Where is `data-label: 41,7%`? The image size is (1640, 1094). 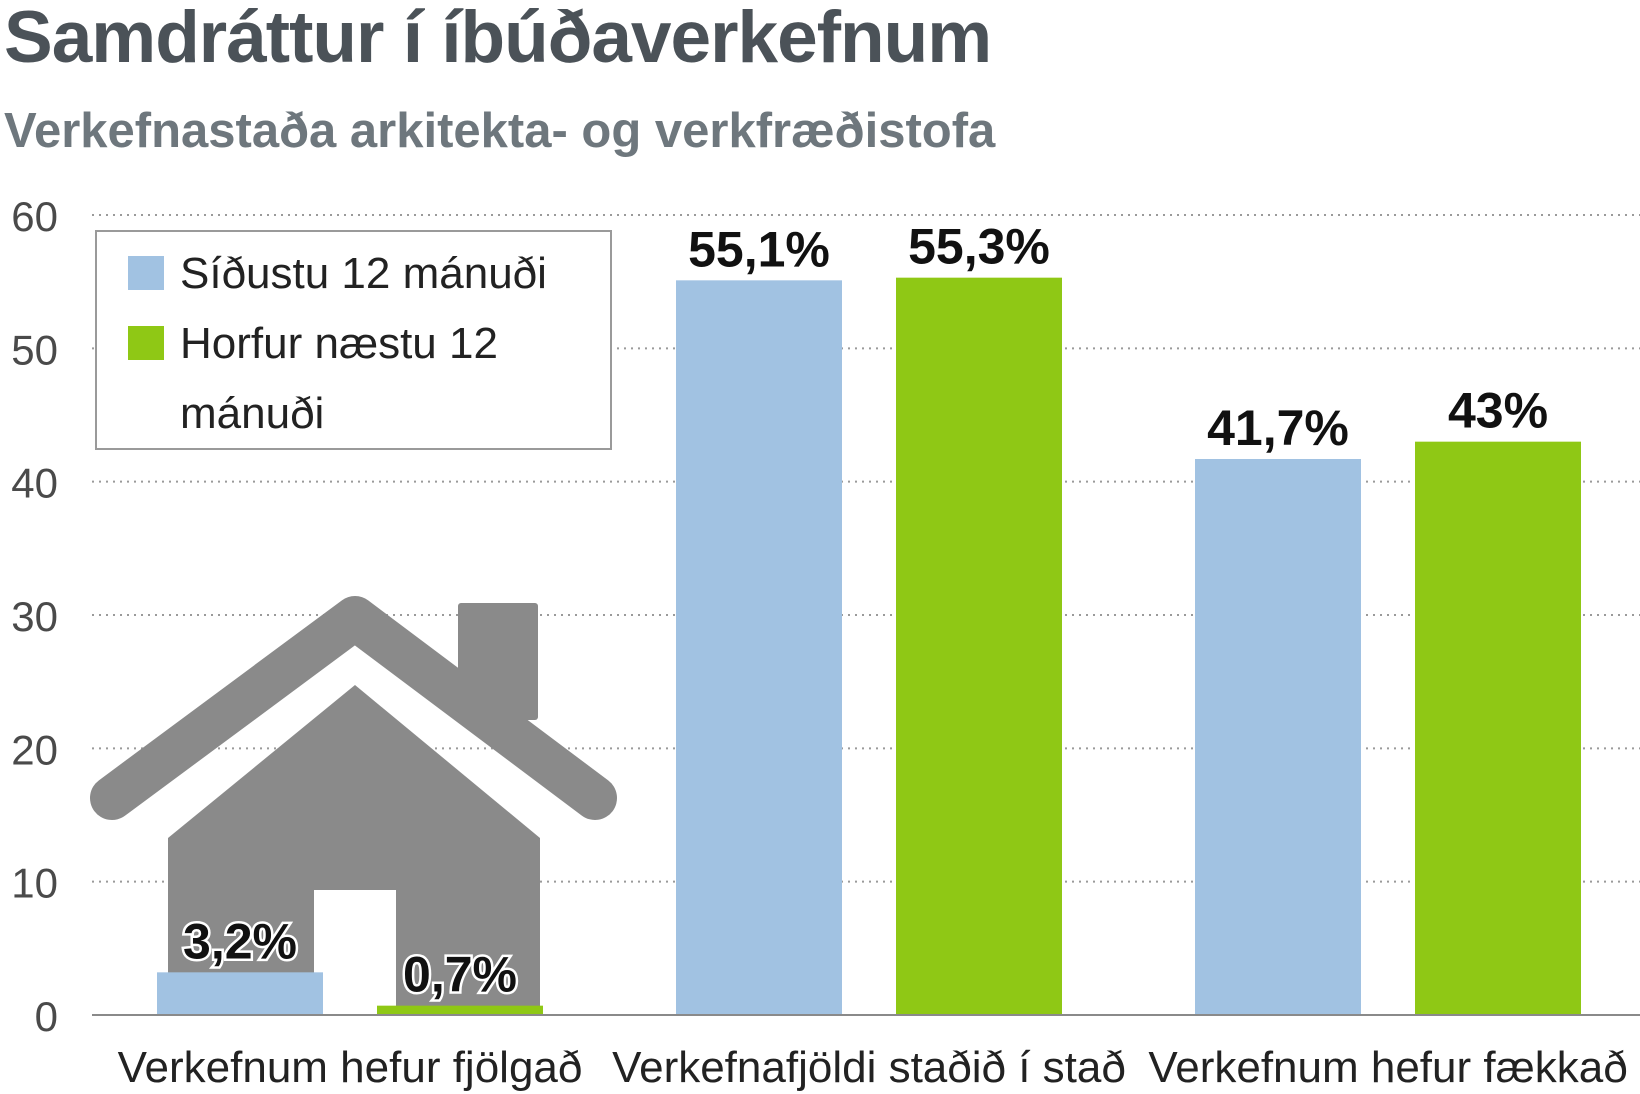 data-label: 41,7% is located at coordinates (1278, 428).